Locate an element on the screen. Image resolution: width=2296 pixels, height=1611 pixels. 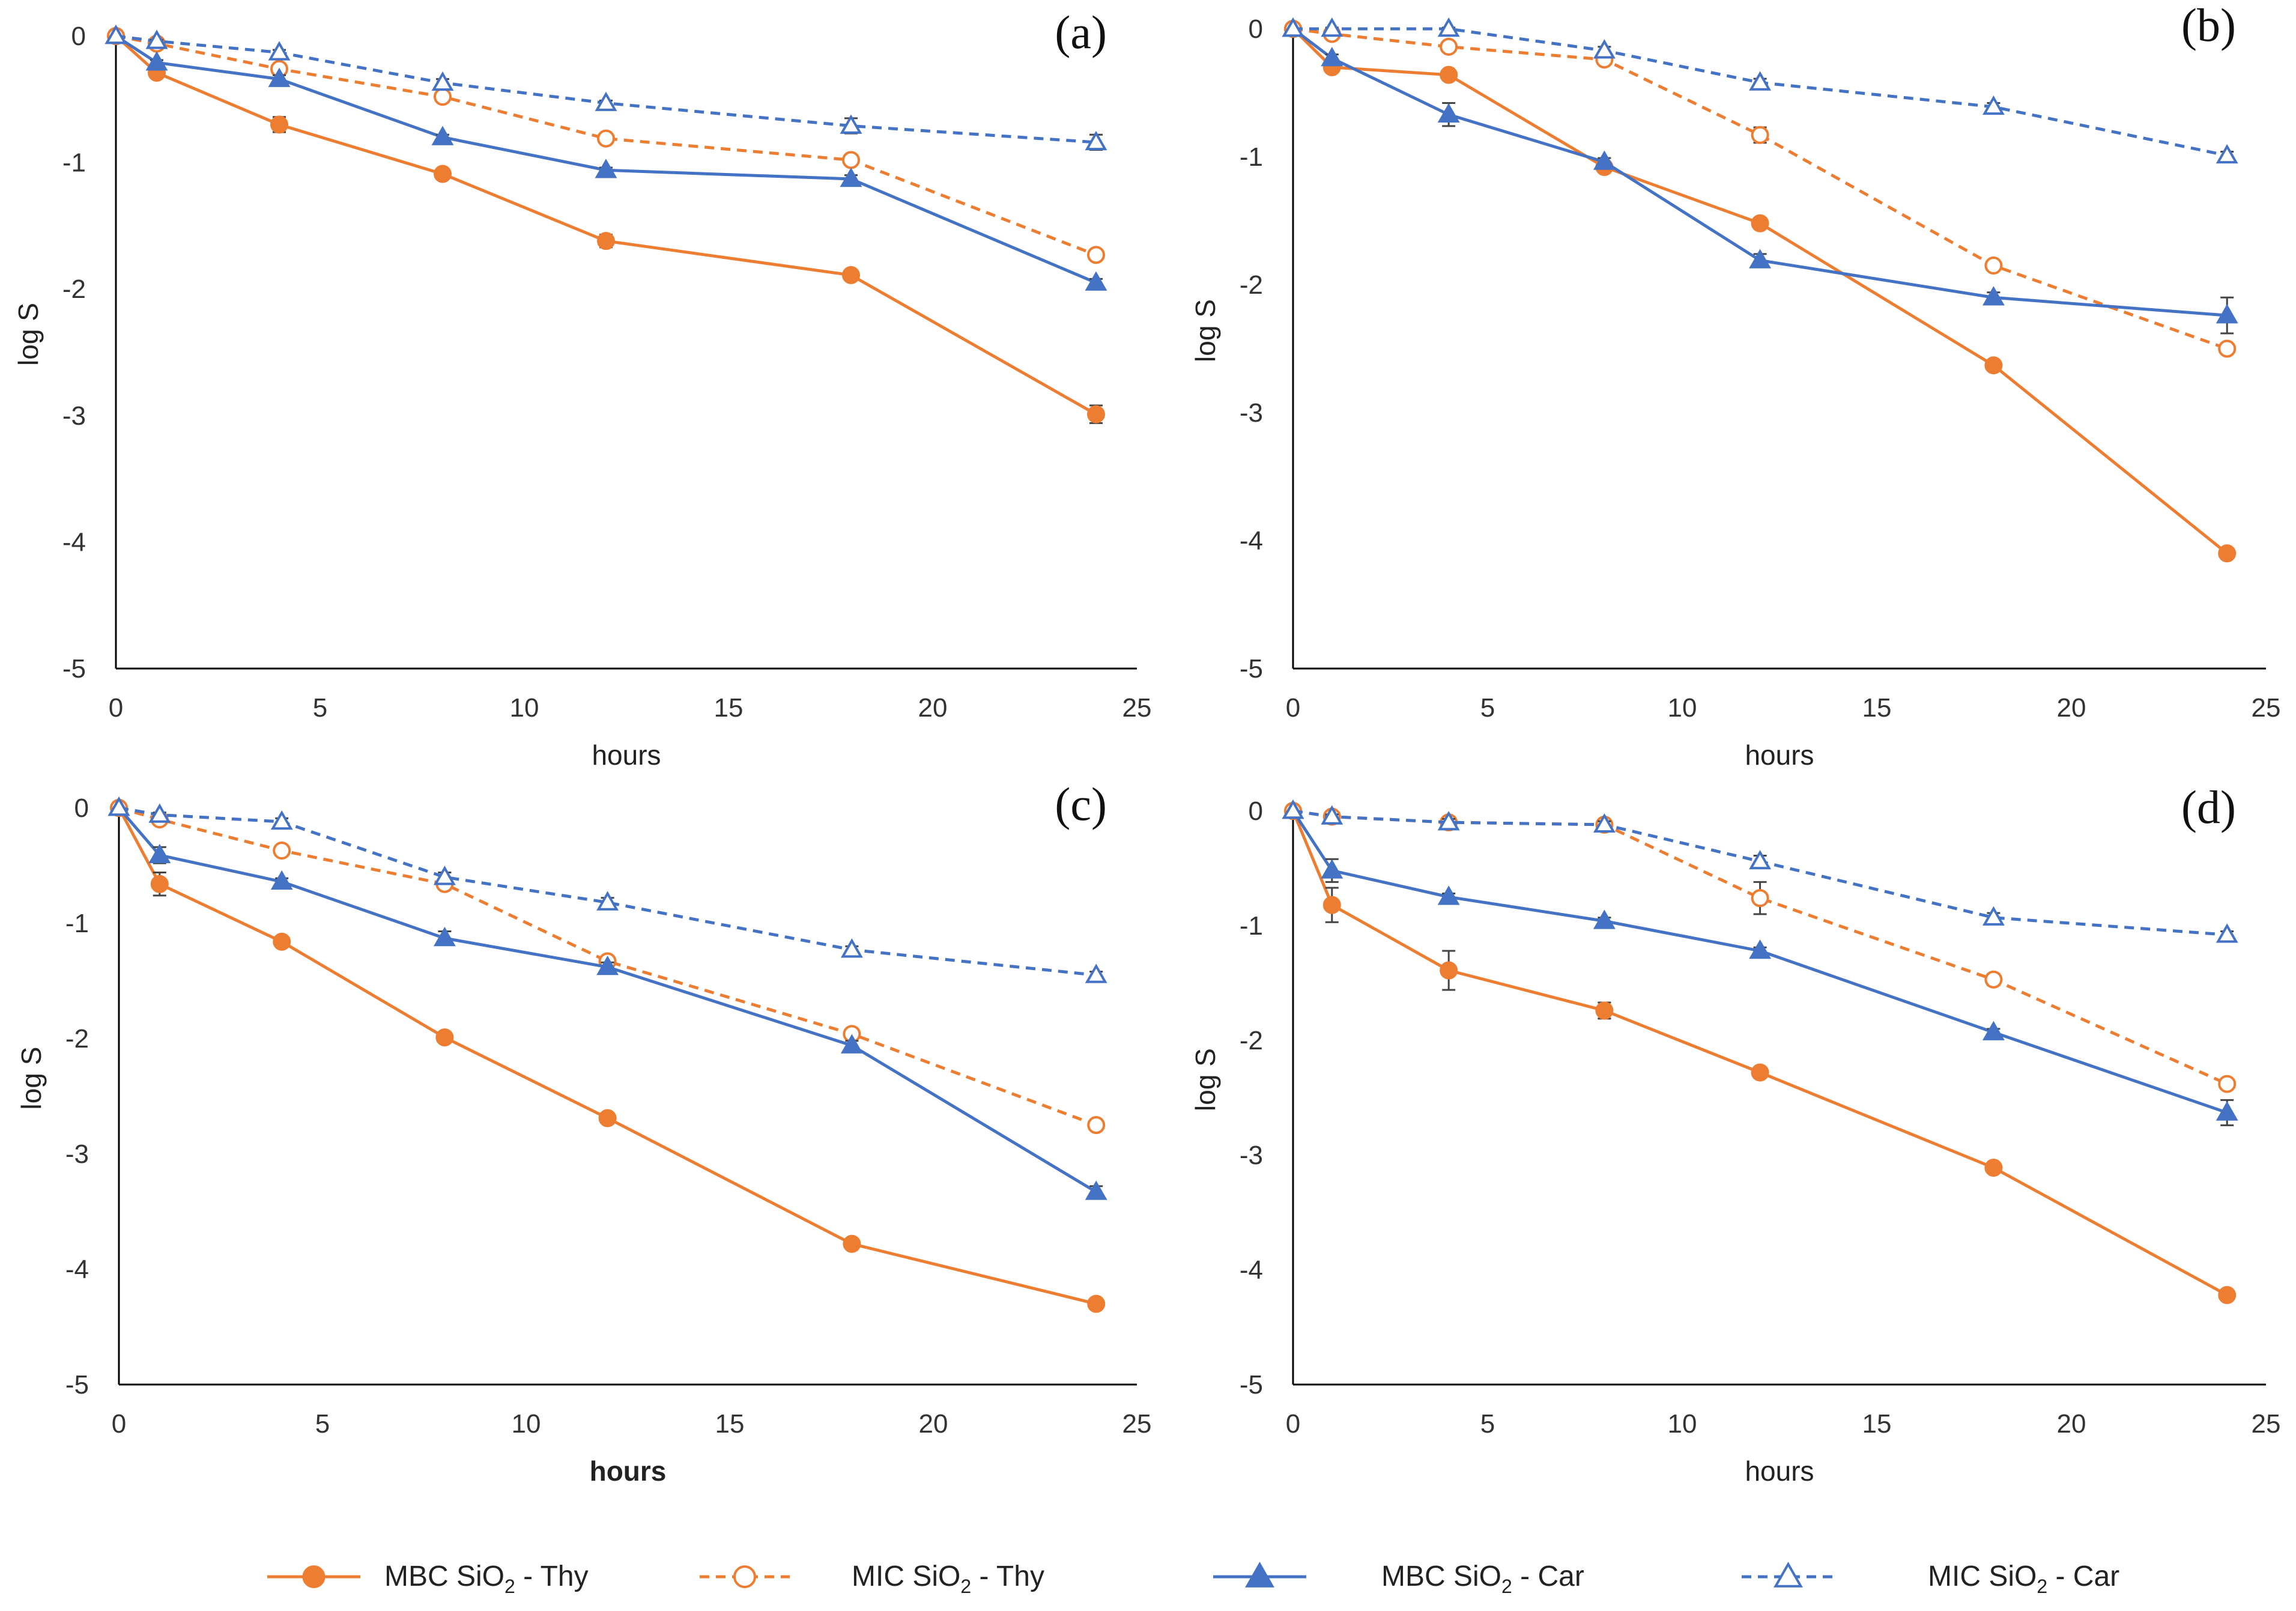
series-line-mic_car is located at coordinates (1760, 872).